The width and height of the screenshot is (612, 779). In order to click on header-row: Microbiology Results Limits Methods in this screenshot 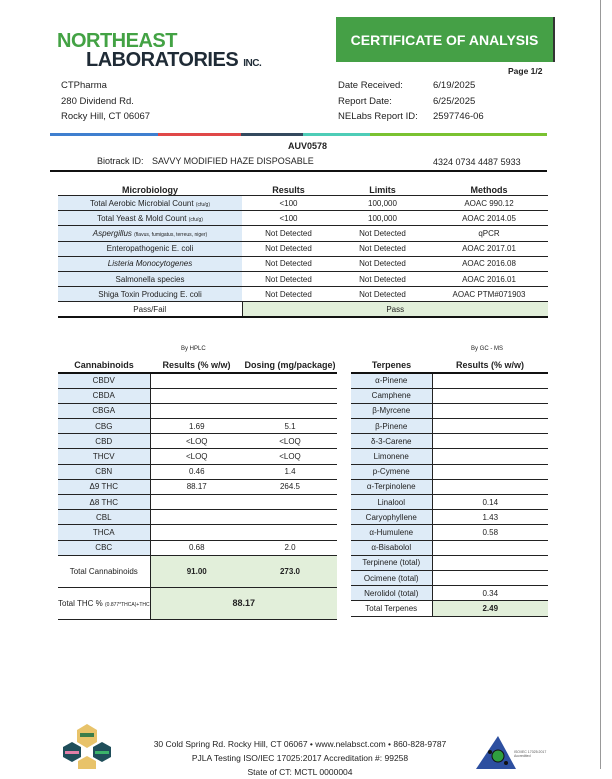, I will do `click(303, 190)`.